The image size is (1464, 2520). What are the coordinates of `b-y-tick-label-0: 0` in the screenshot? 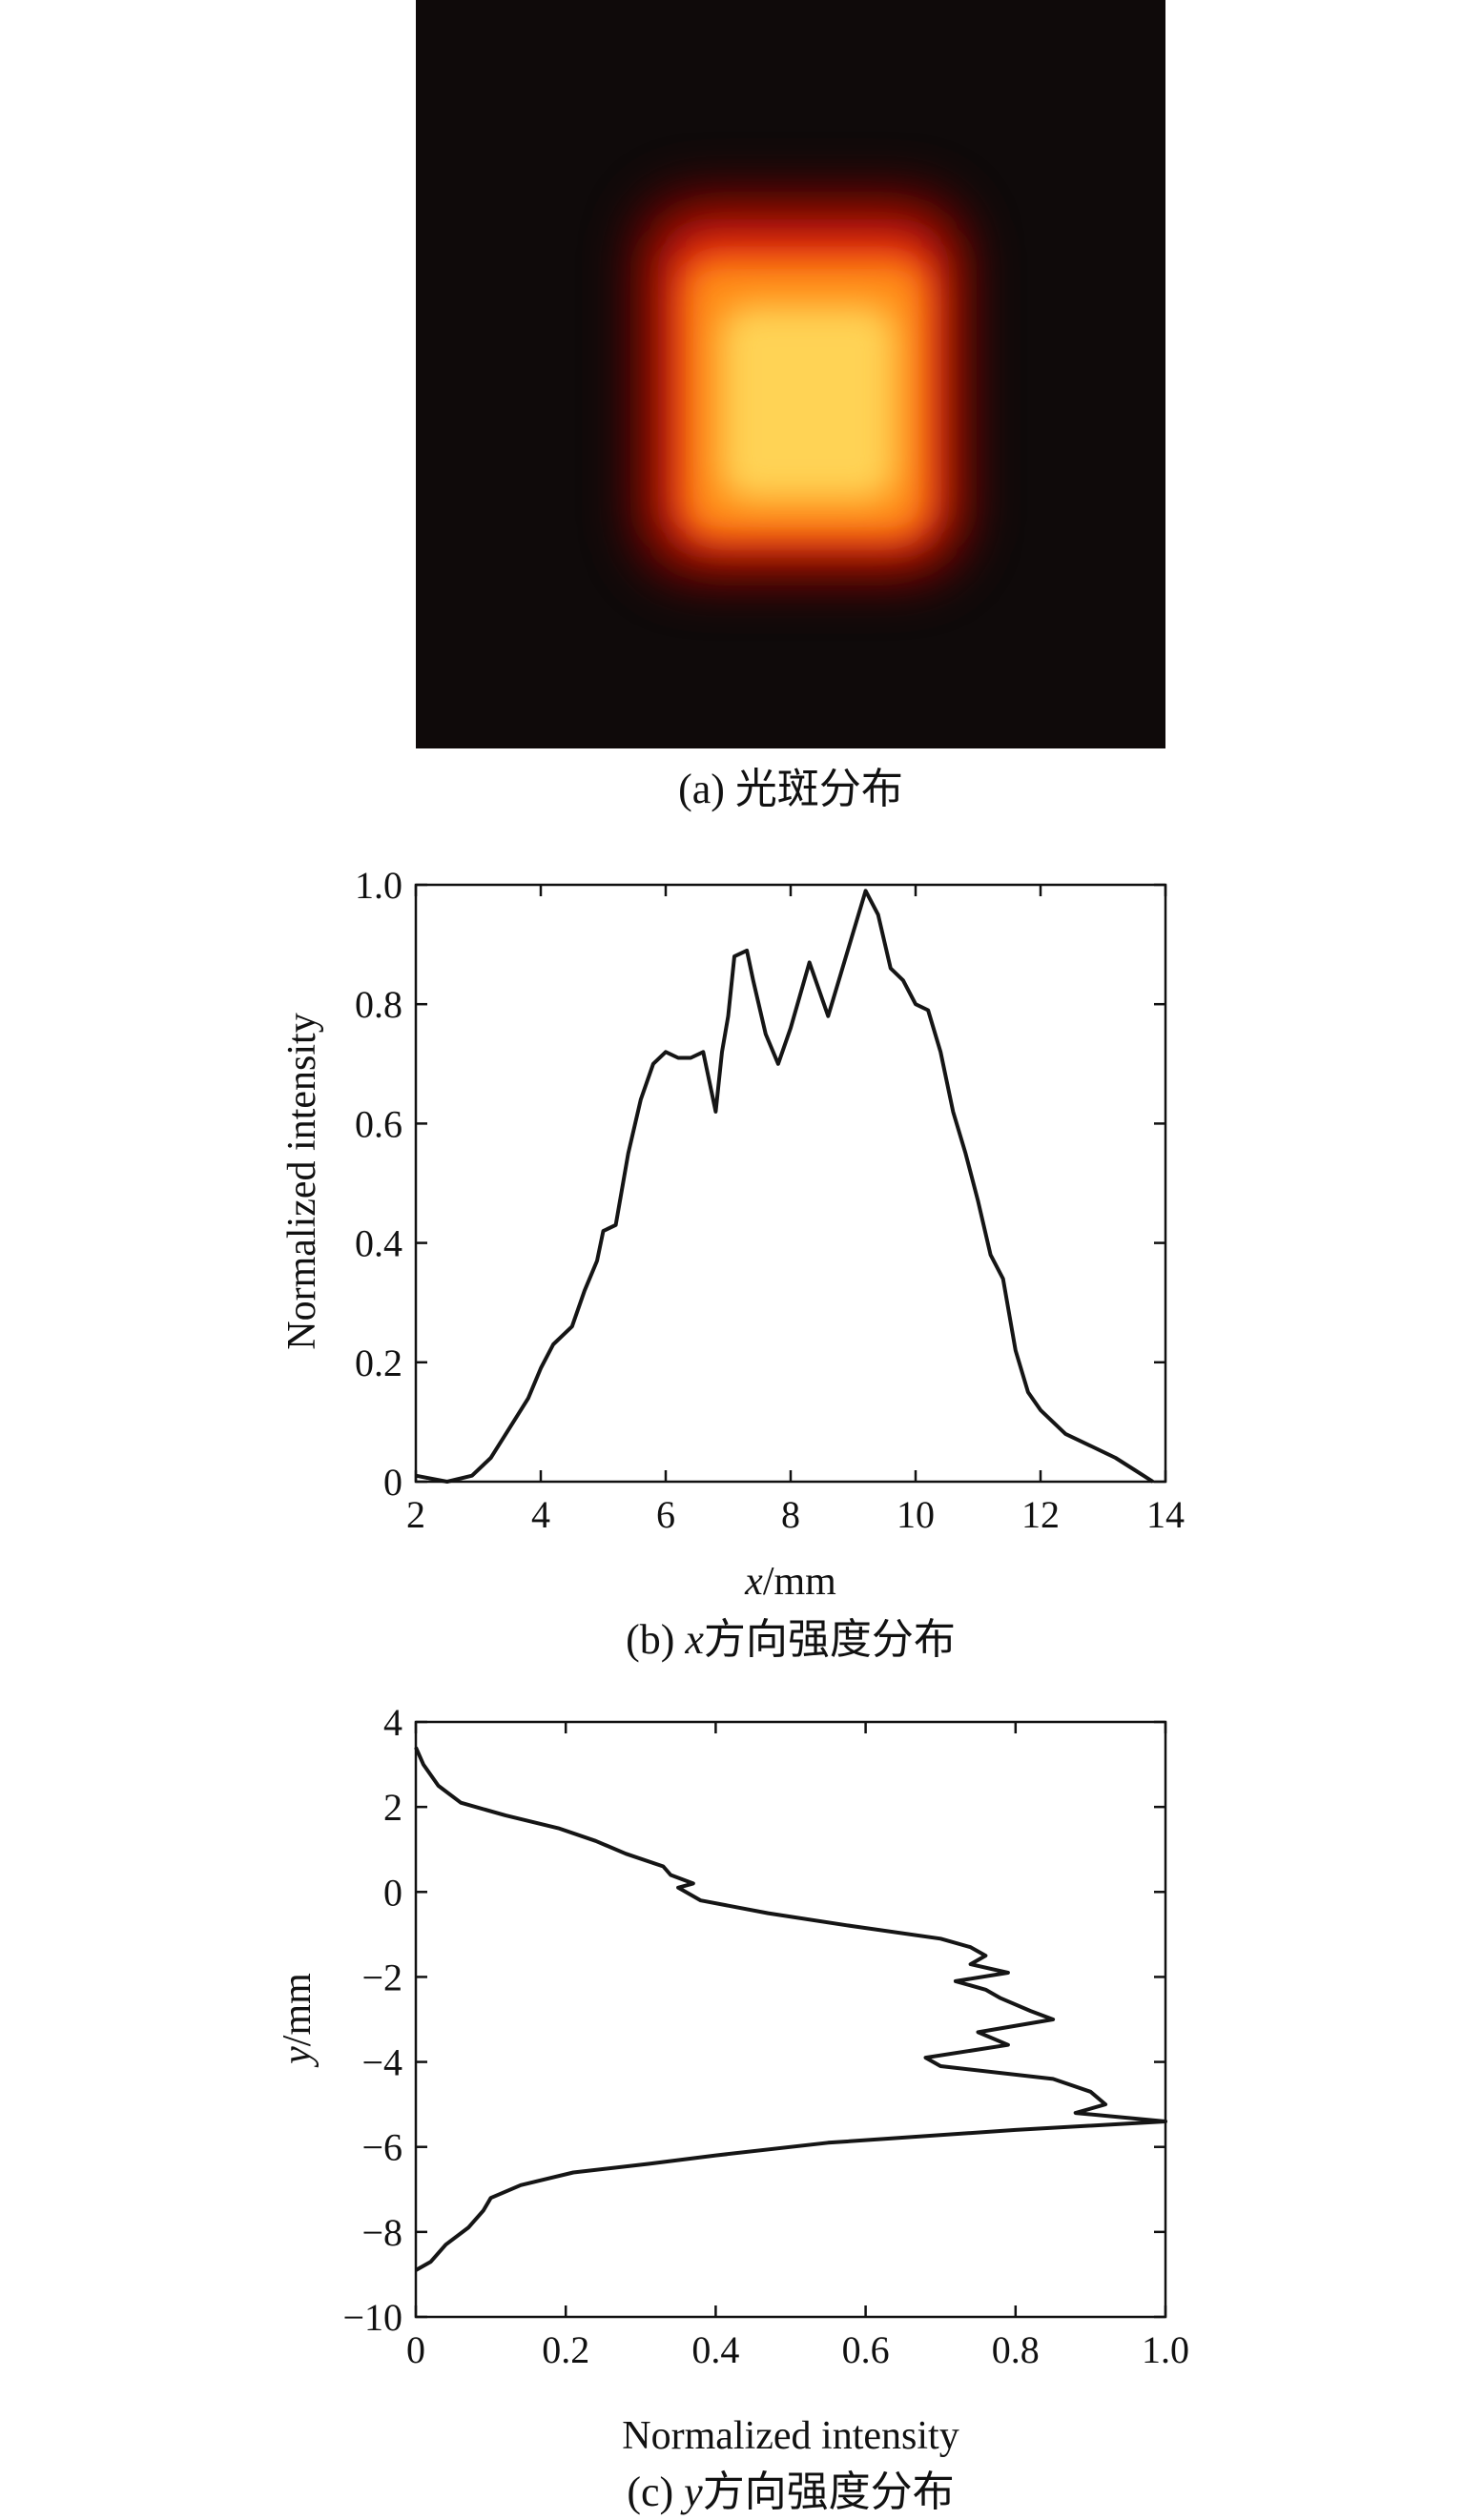 It's located at (392, 1482).